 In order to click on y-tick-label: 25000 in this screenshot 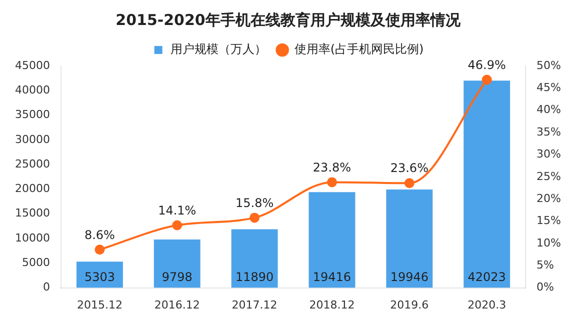, I will do `click(32, 163)`.